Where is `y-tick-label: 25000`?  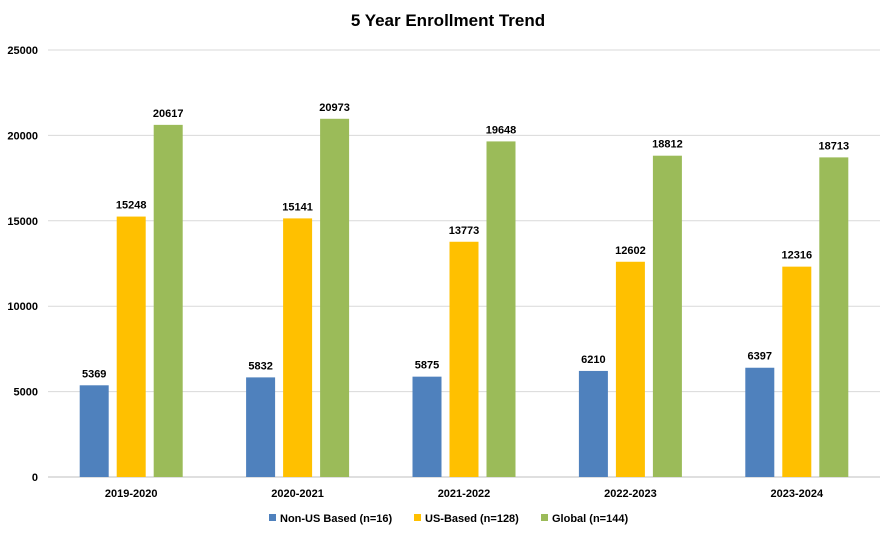 y-tick-label: 25000 is located at coordinates (22, 51).